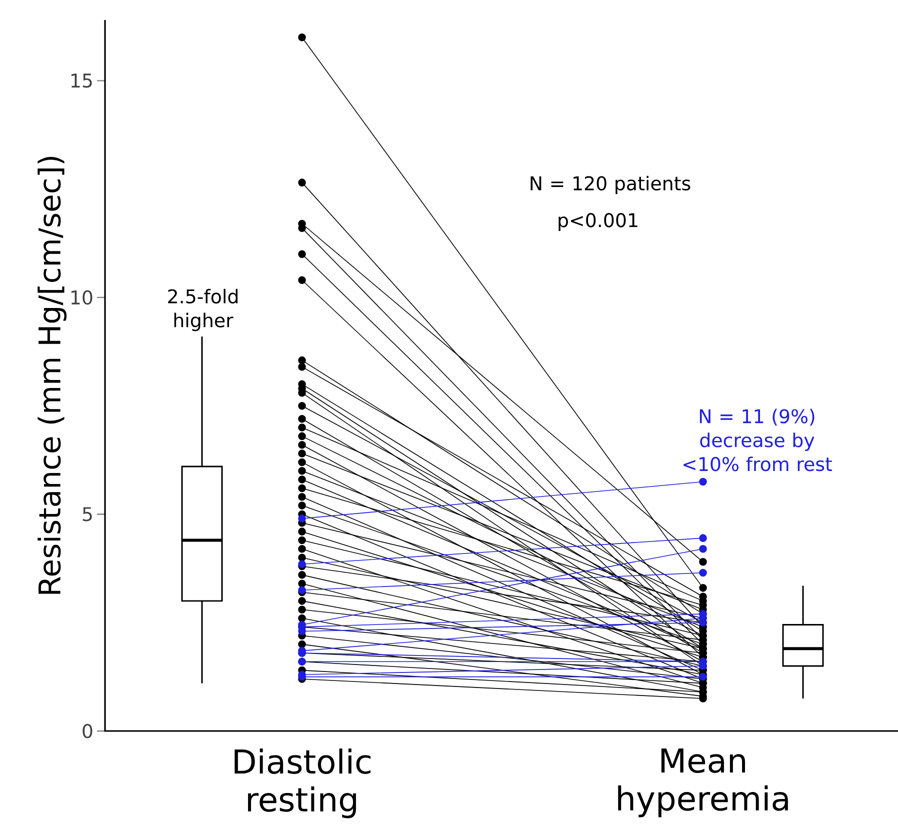 This screenshot has height=838, width=898. I want to click on y-tick-label: 10, so click(81, 297).